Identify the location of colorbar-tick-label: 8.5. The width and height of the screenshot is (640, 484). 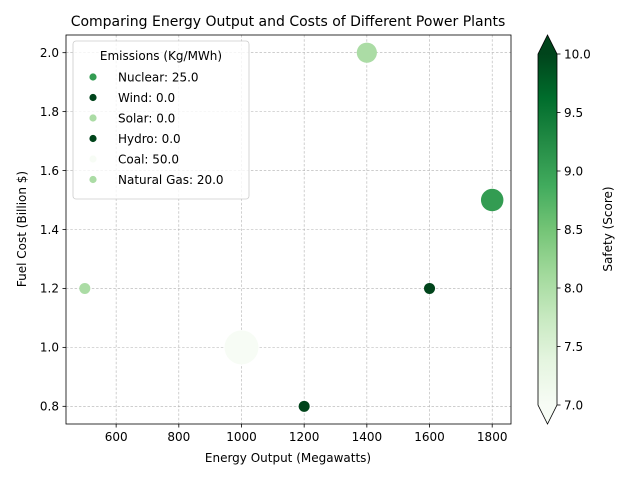
(573, 230).